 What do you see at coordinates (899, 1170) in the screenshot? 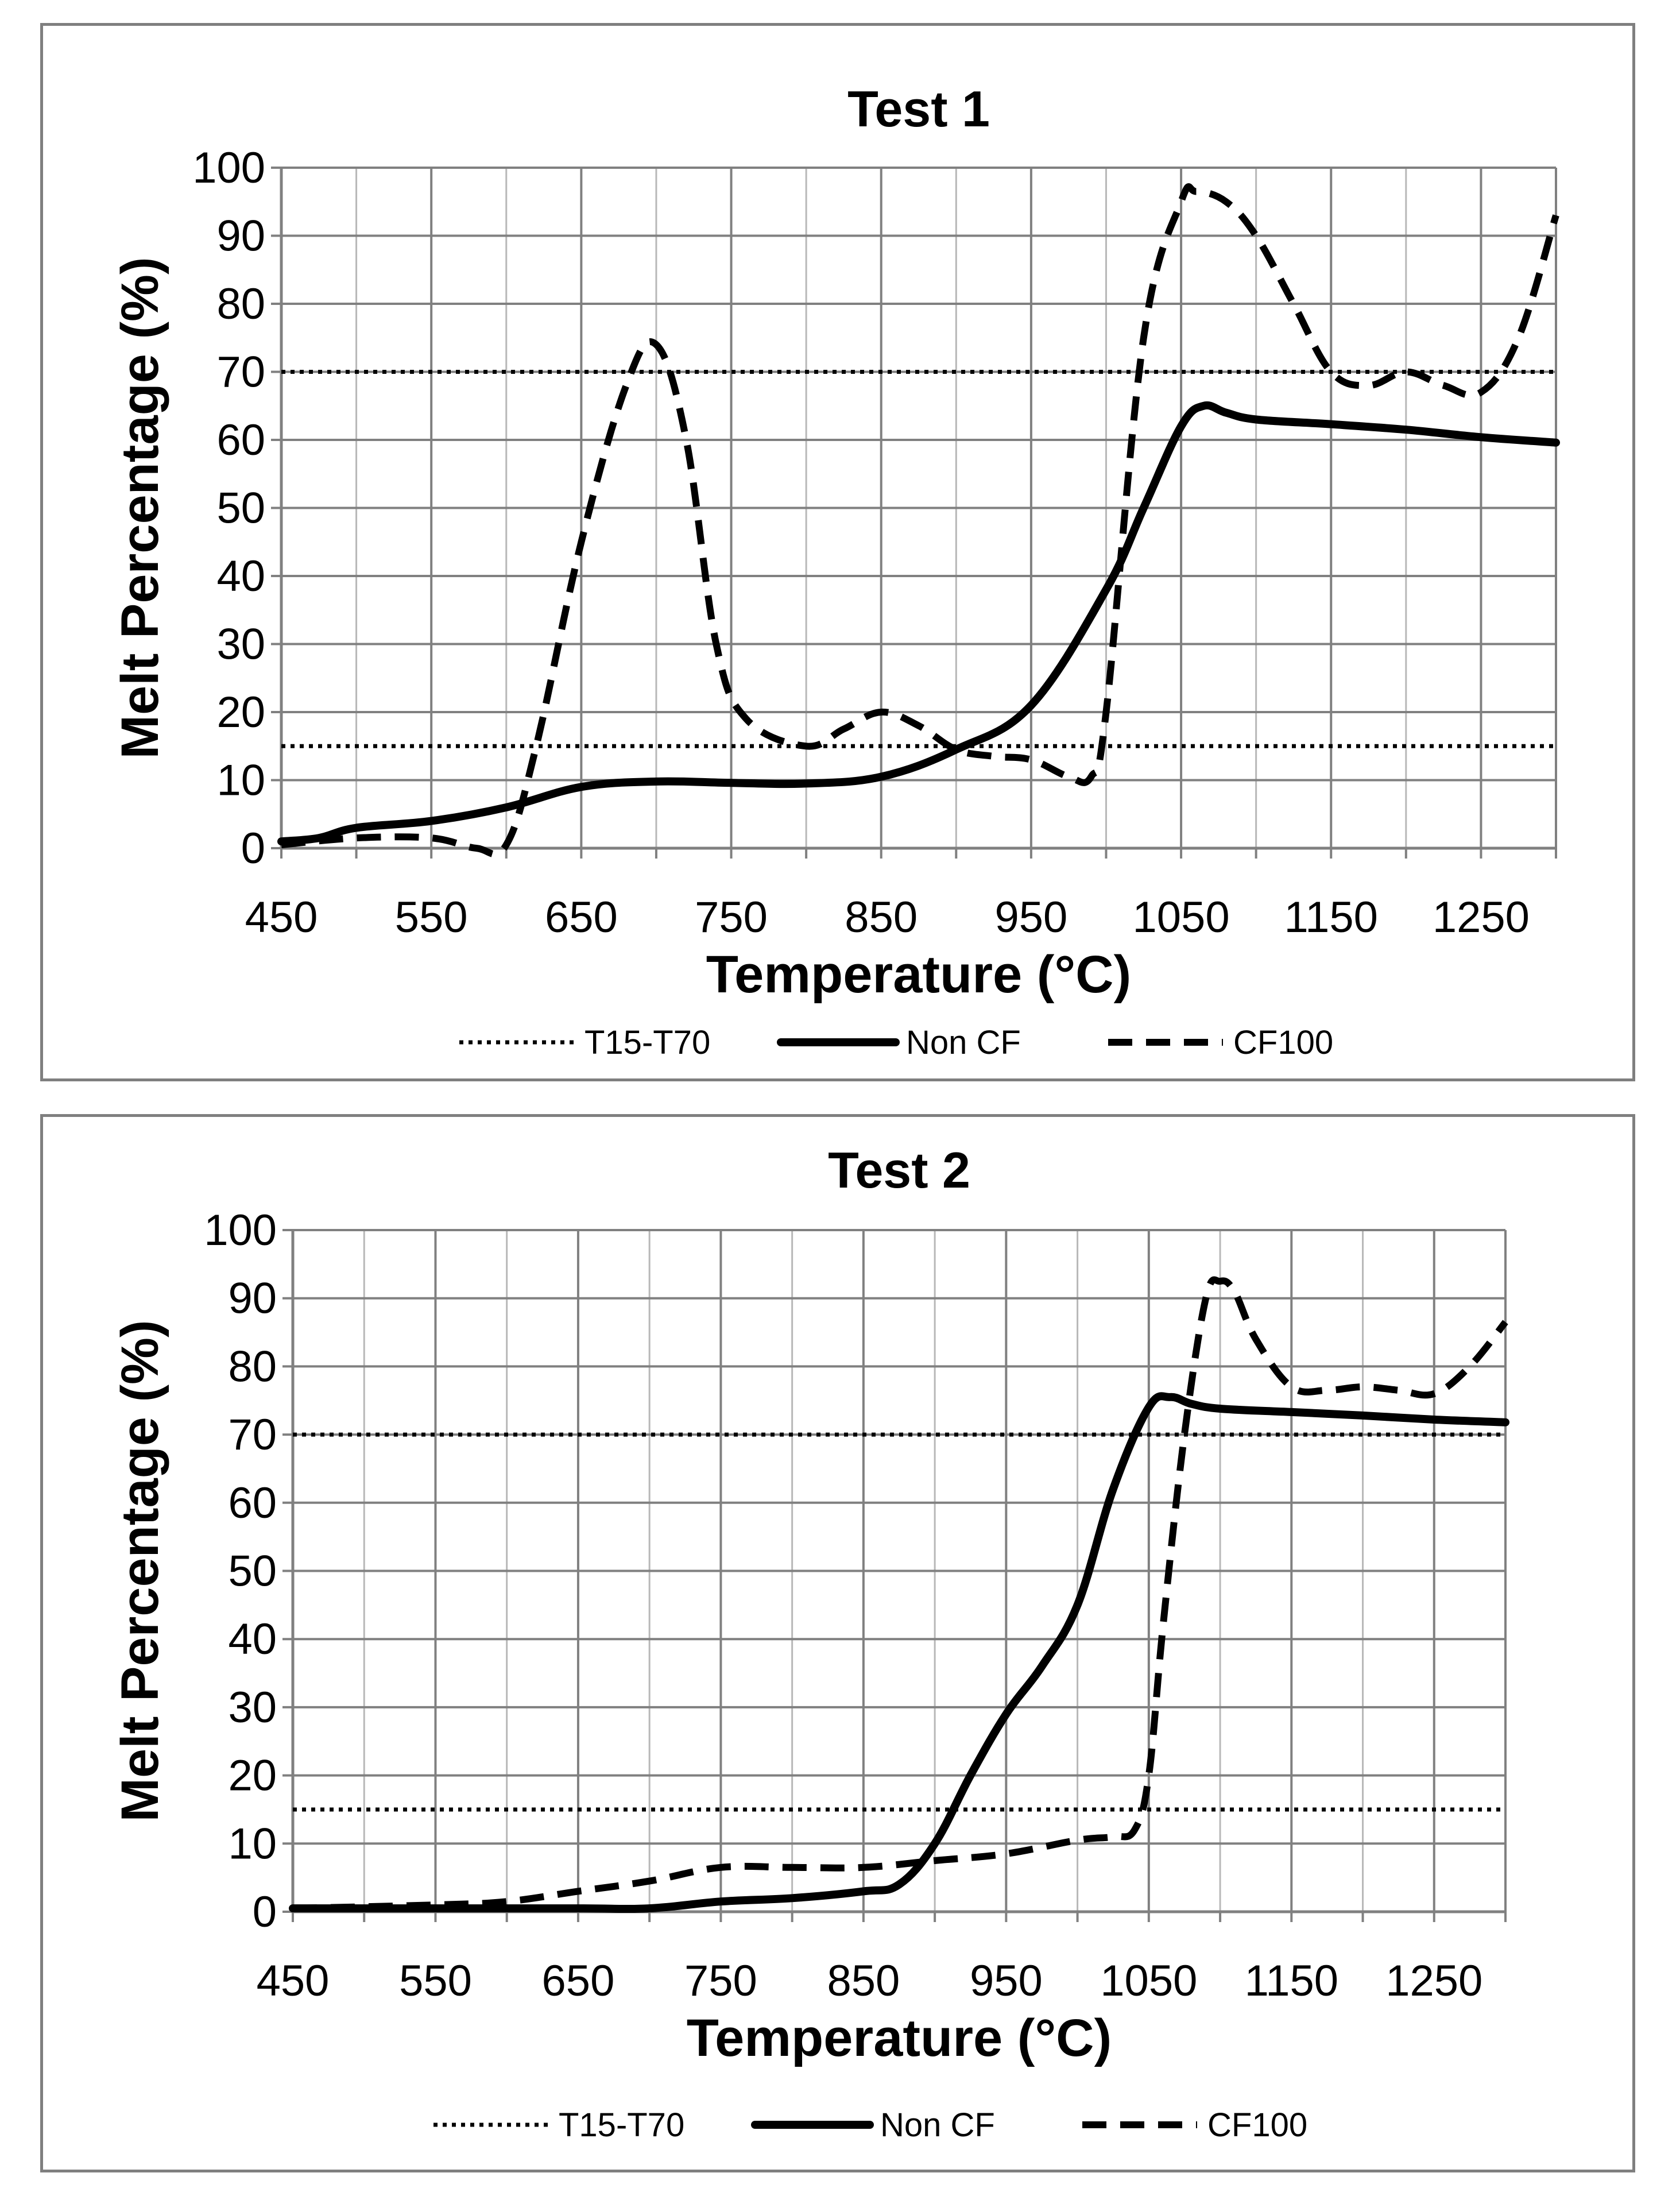
I see `test2-title: Test 2` at bounding box center [899, 1170].